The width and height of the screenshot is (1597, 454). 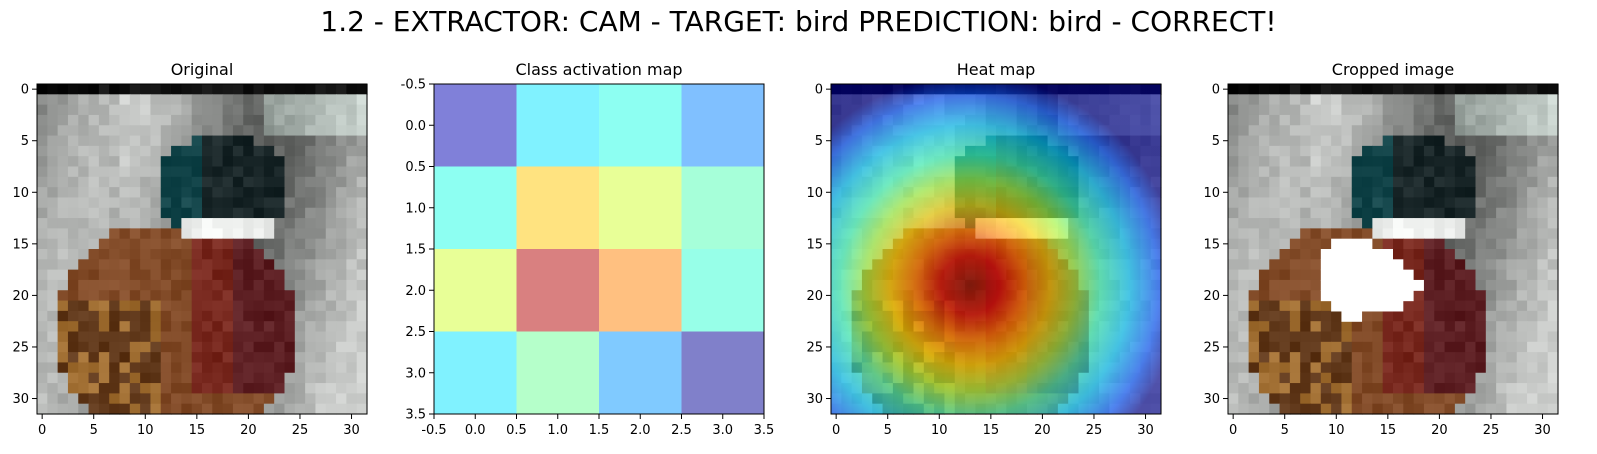 What do you see at coordinates (20, 296) in the screenshot?
I see `y-tick-label: 20` at bounding box center [20, 296].